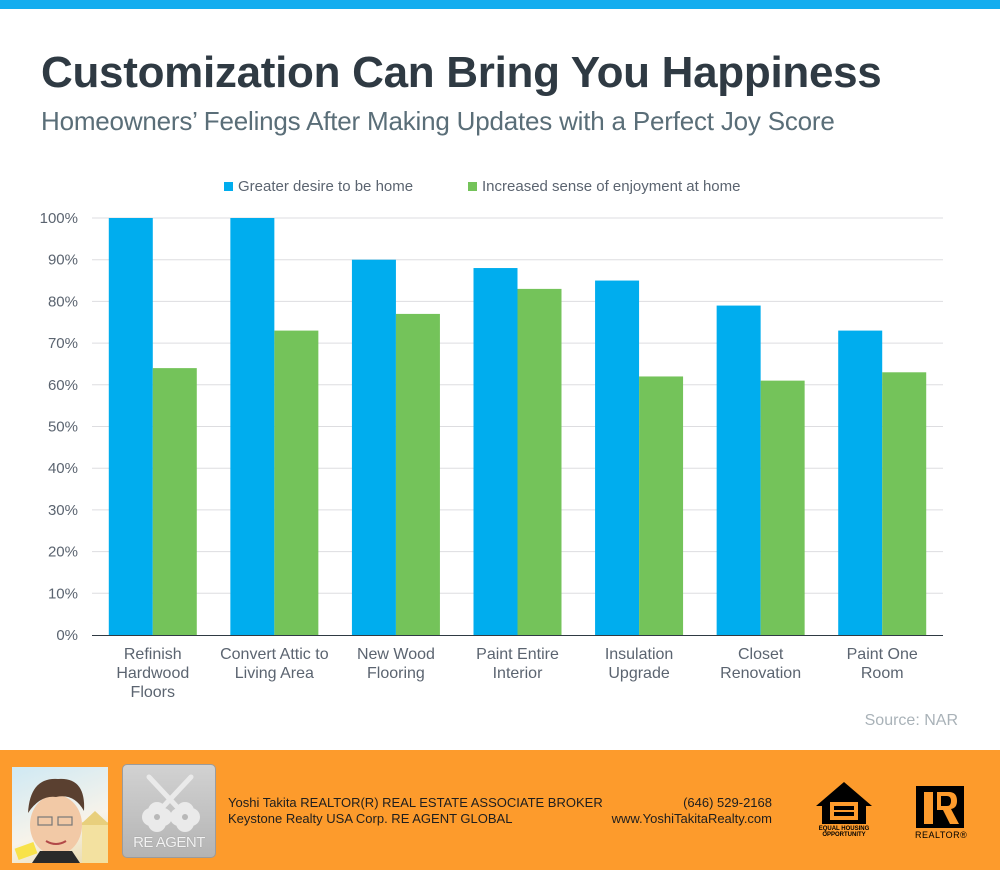 This screenshot has height=870, width=1000. What do you see at coordinates (911, 720) in the screenshot?
I see `source-note: Source: NAR` at bounding box center [911, 720].